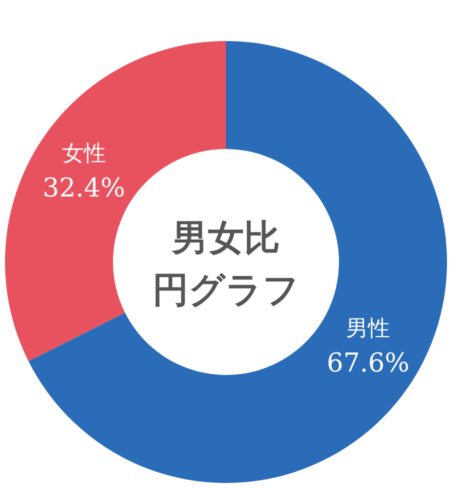  What do you see at coordinates (84, 188) in the screenshot?
I see `data-label: 32.4%` at bounding box center [84, 188].